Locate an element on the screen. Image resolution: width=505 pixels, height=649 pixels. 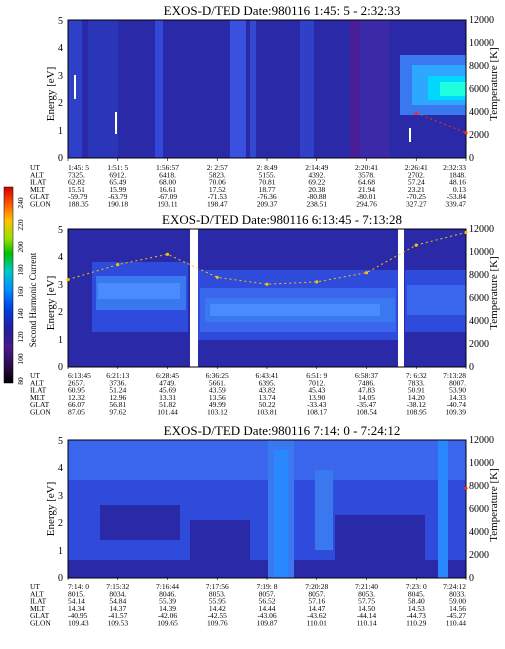
table-cell: 15.51 is located at coordinates (76, 189).